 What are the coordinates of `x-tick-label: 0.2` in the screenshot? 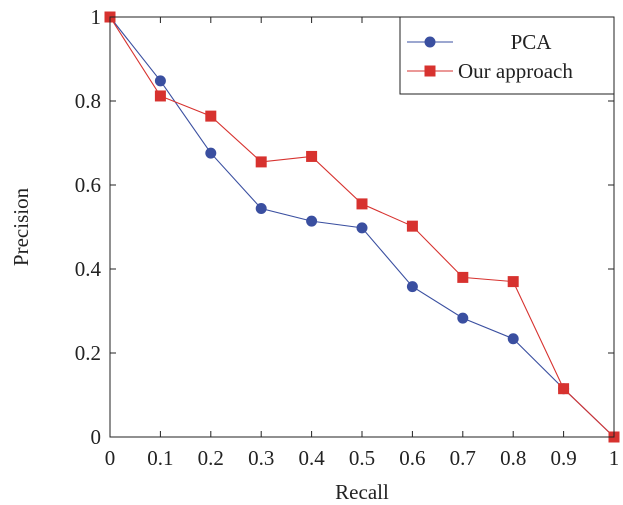 It's located at (211, 458).